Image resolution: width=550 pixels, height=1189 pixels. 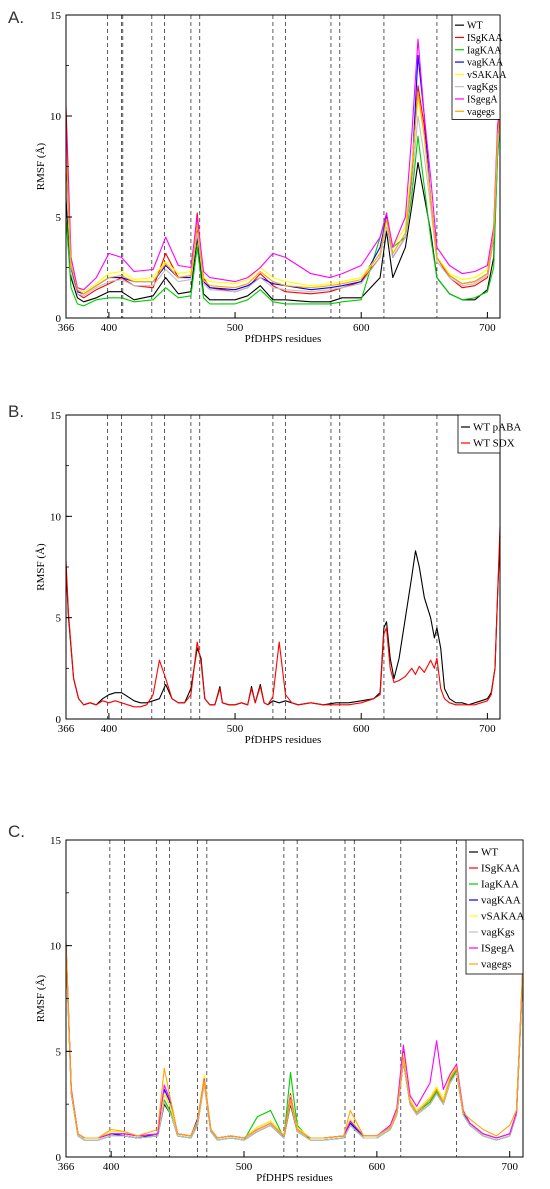 What do you see at coordinates (497, 428) in the screenshot?
I see `legend-label: WT pABA` at bounding box center [497, 428].